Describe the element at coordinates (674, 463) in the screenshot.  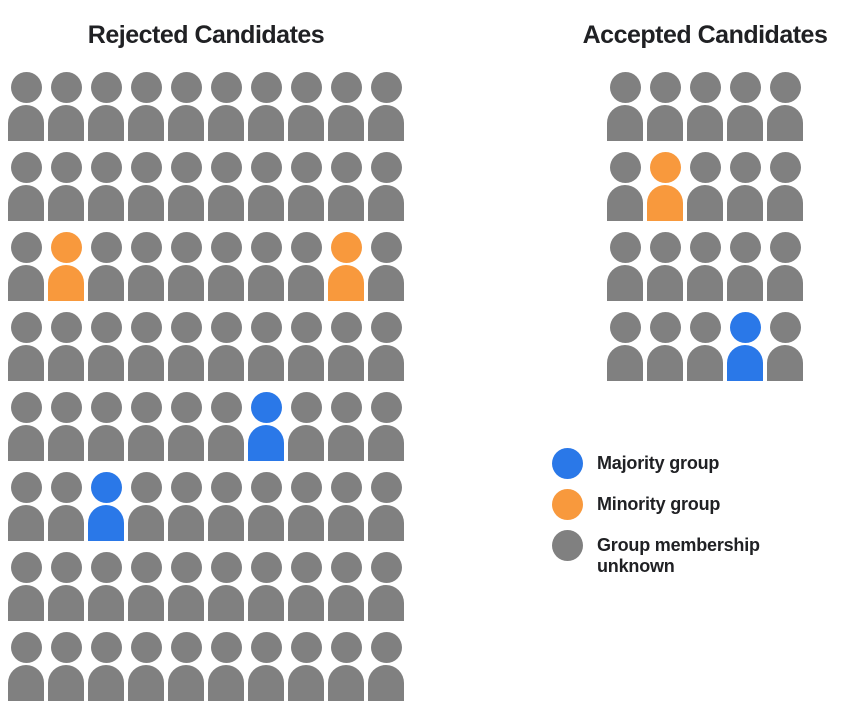
I see `legend-item-majority: Majority group` at that location.